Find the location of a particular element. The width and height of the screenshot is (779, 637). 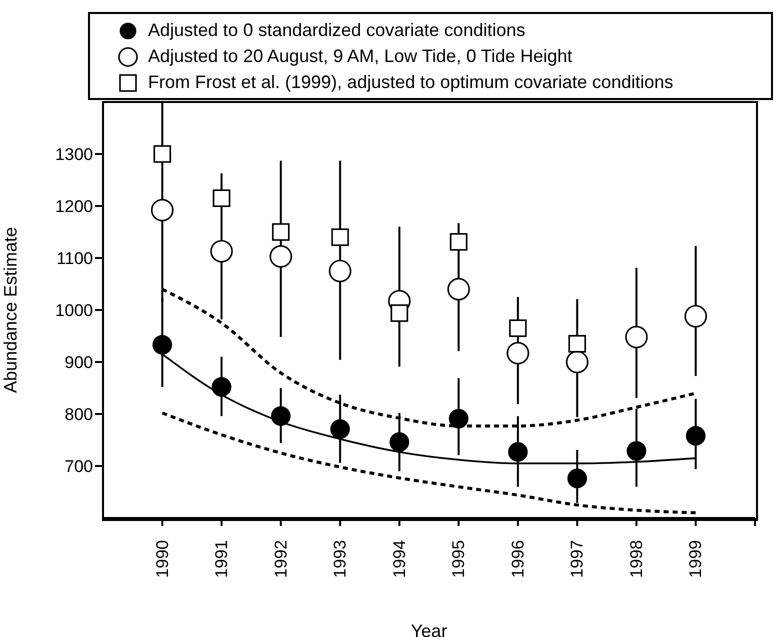

legend-label: From Frost et al. (1999), adjusted to optimum covariate conditions is located at coordinates (411, 82).